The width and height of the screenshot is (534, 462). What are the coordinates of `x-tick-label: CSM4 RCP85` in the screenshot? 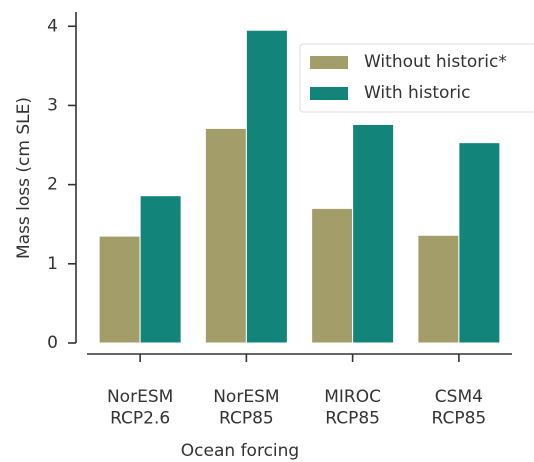 It's located at (459, 407).